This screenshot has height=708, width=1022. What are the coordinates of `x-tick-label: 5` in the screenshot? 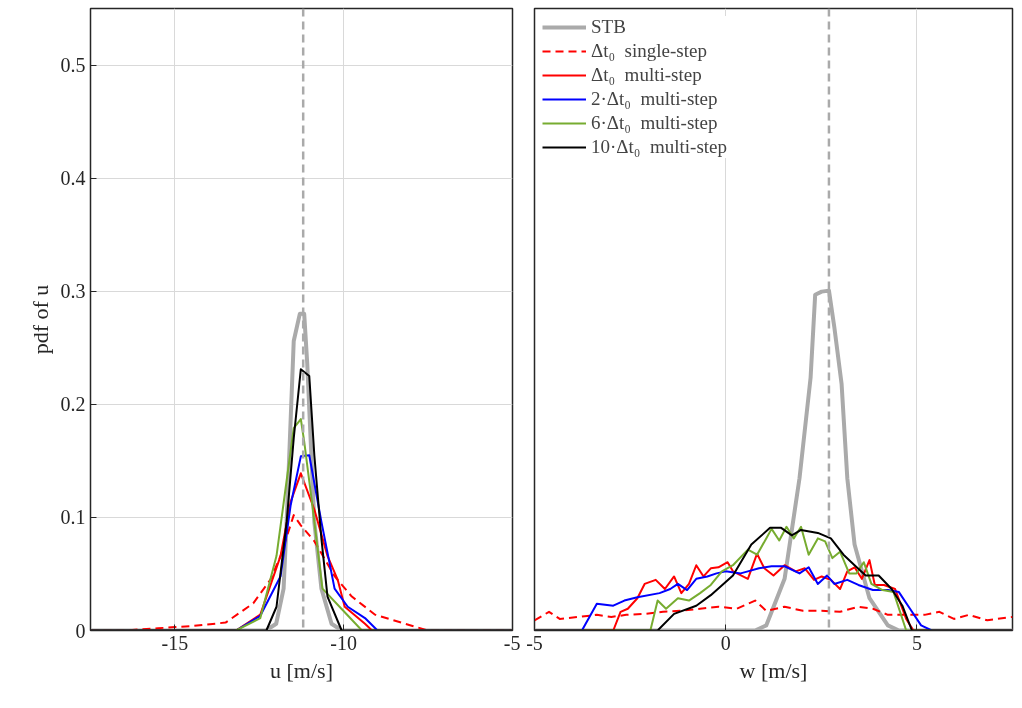 It's located at (916, 642).